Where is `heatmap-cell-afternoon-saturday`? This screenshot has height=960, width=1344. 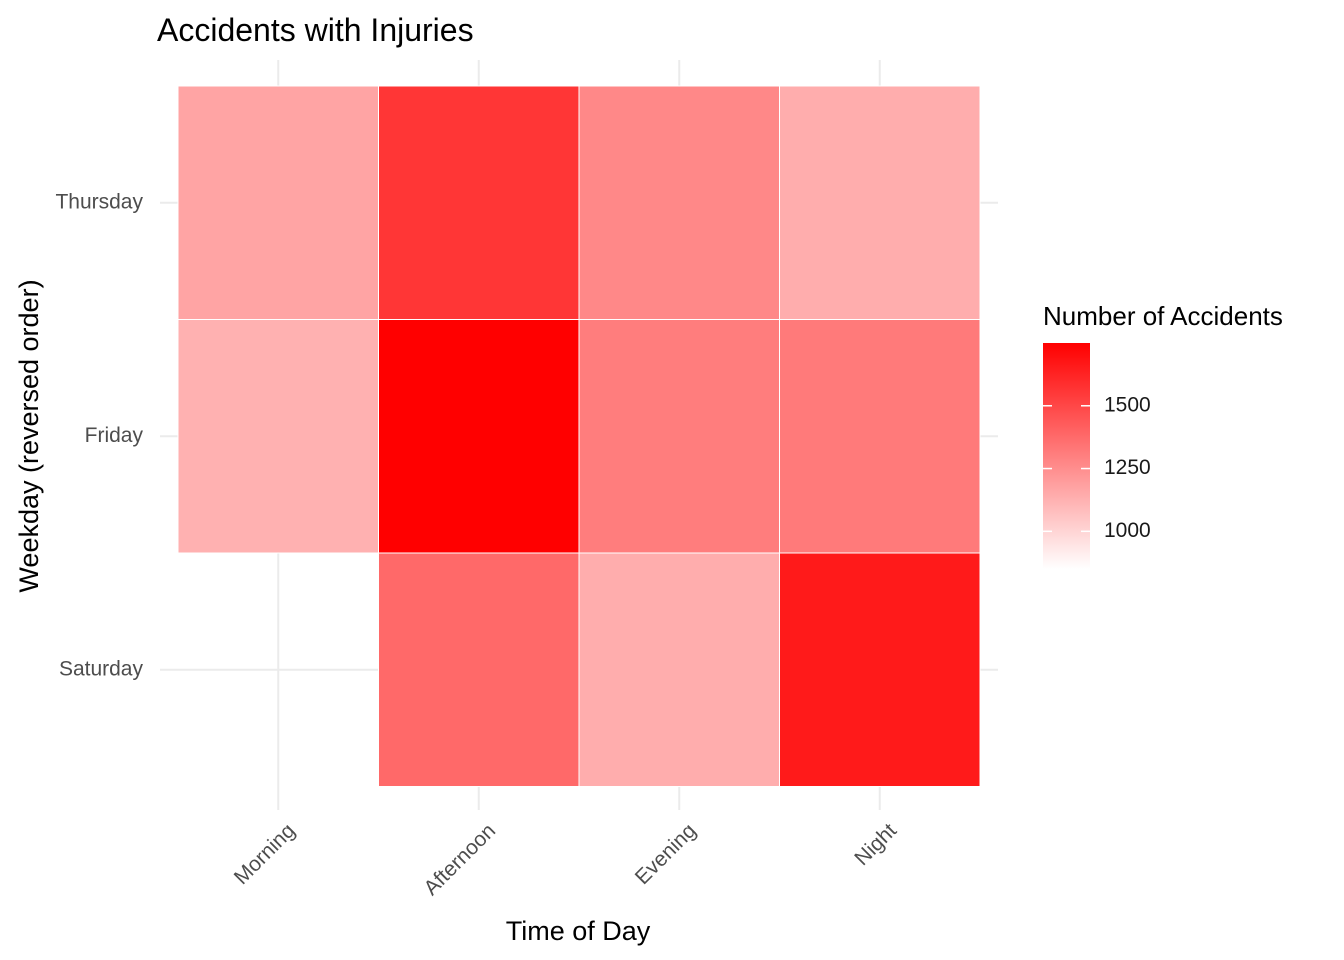 heatmap-cell-afternoon-saturday is located at coordinates (479, 669).